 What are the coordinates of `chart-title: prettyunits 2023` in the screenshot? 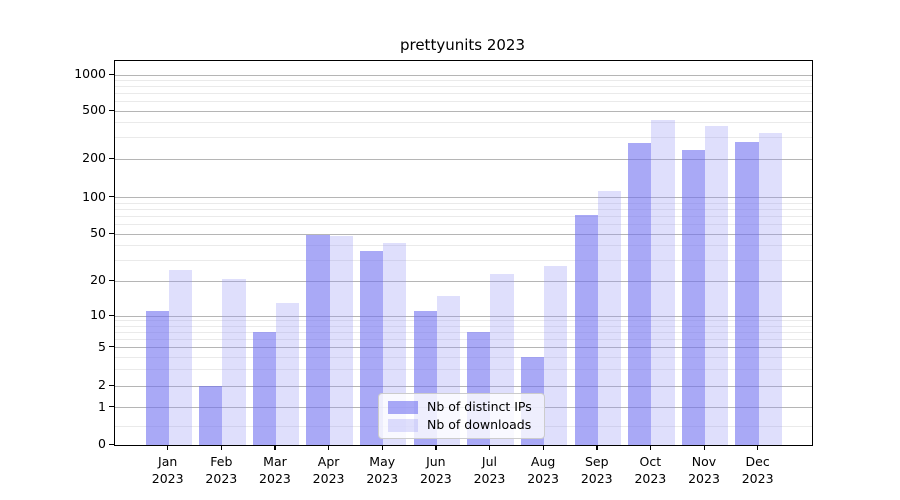 It's located at (462, 45).